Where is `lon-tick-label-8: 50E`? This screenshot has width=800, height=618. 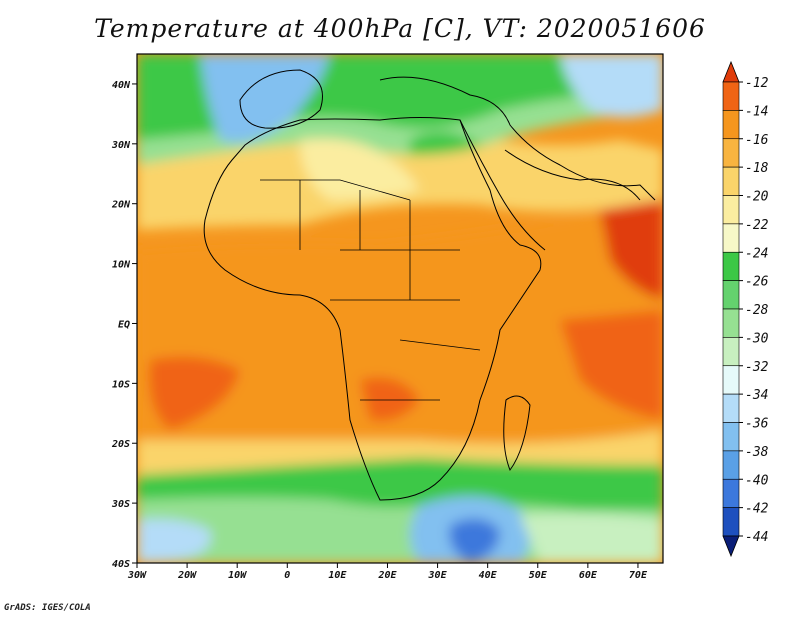
lon-tick-label-8: 50E is located at coordinates (538, 575).